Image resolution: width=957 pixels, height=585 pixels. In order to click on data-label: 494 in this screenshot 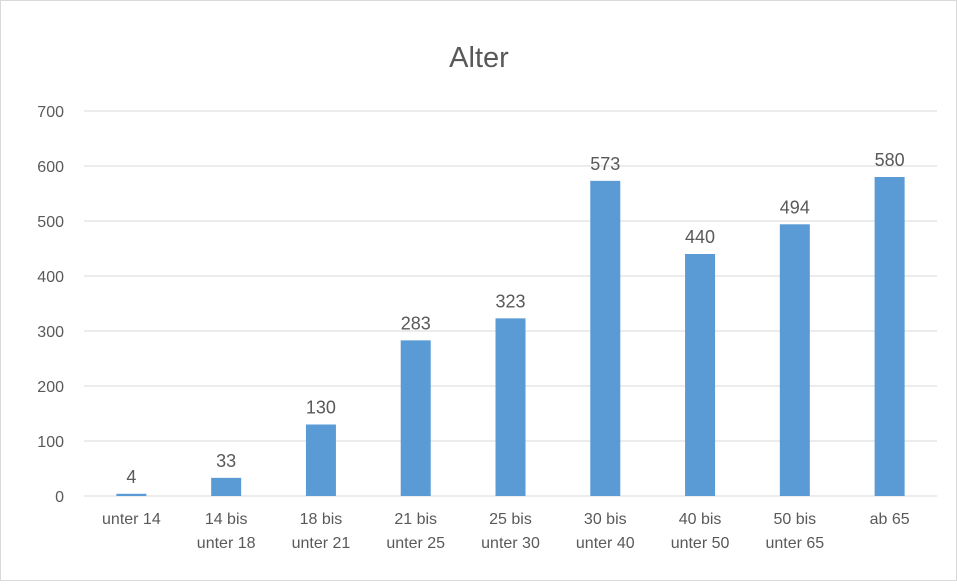, I will do `click(795, 207)`.